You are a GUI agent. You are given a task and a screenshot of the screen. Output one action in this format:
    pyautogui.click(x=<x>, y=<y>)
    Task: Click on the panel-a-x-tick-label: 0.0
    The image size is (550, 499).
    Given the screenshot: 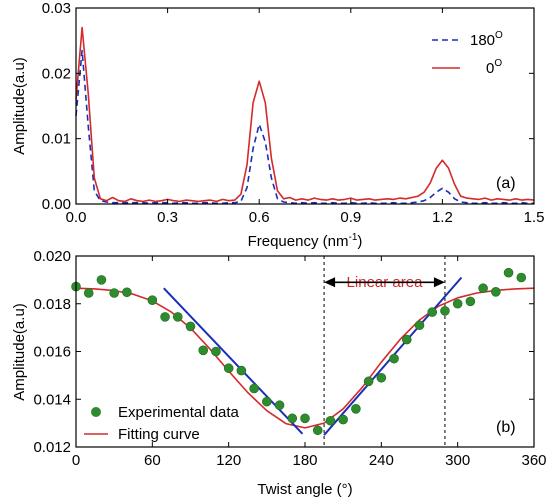 What is the action you would take?
    pyautogui.click(x=76, y=217)
    